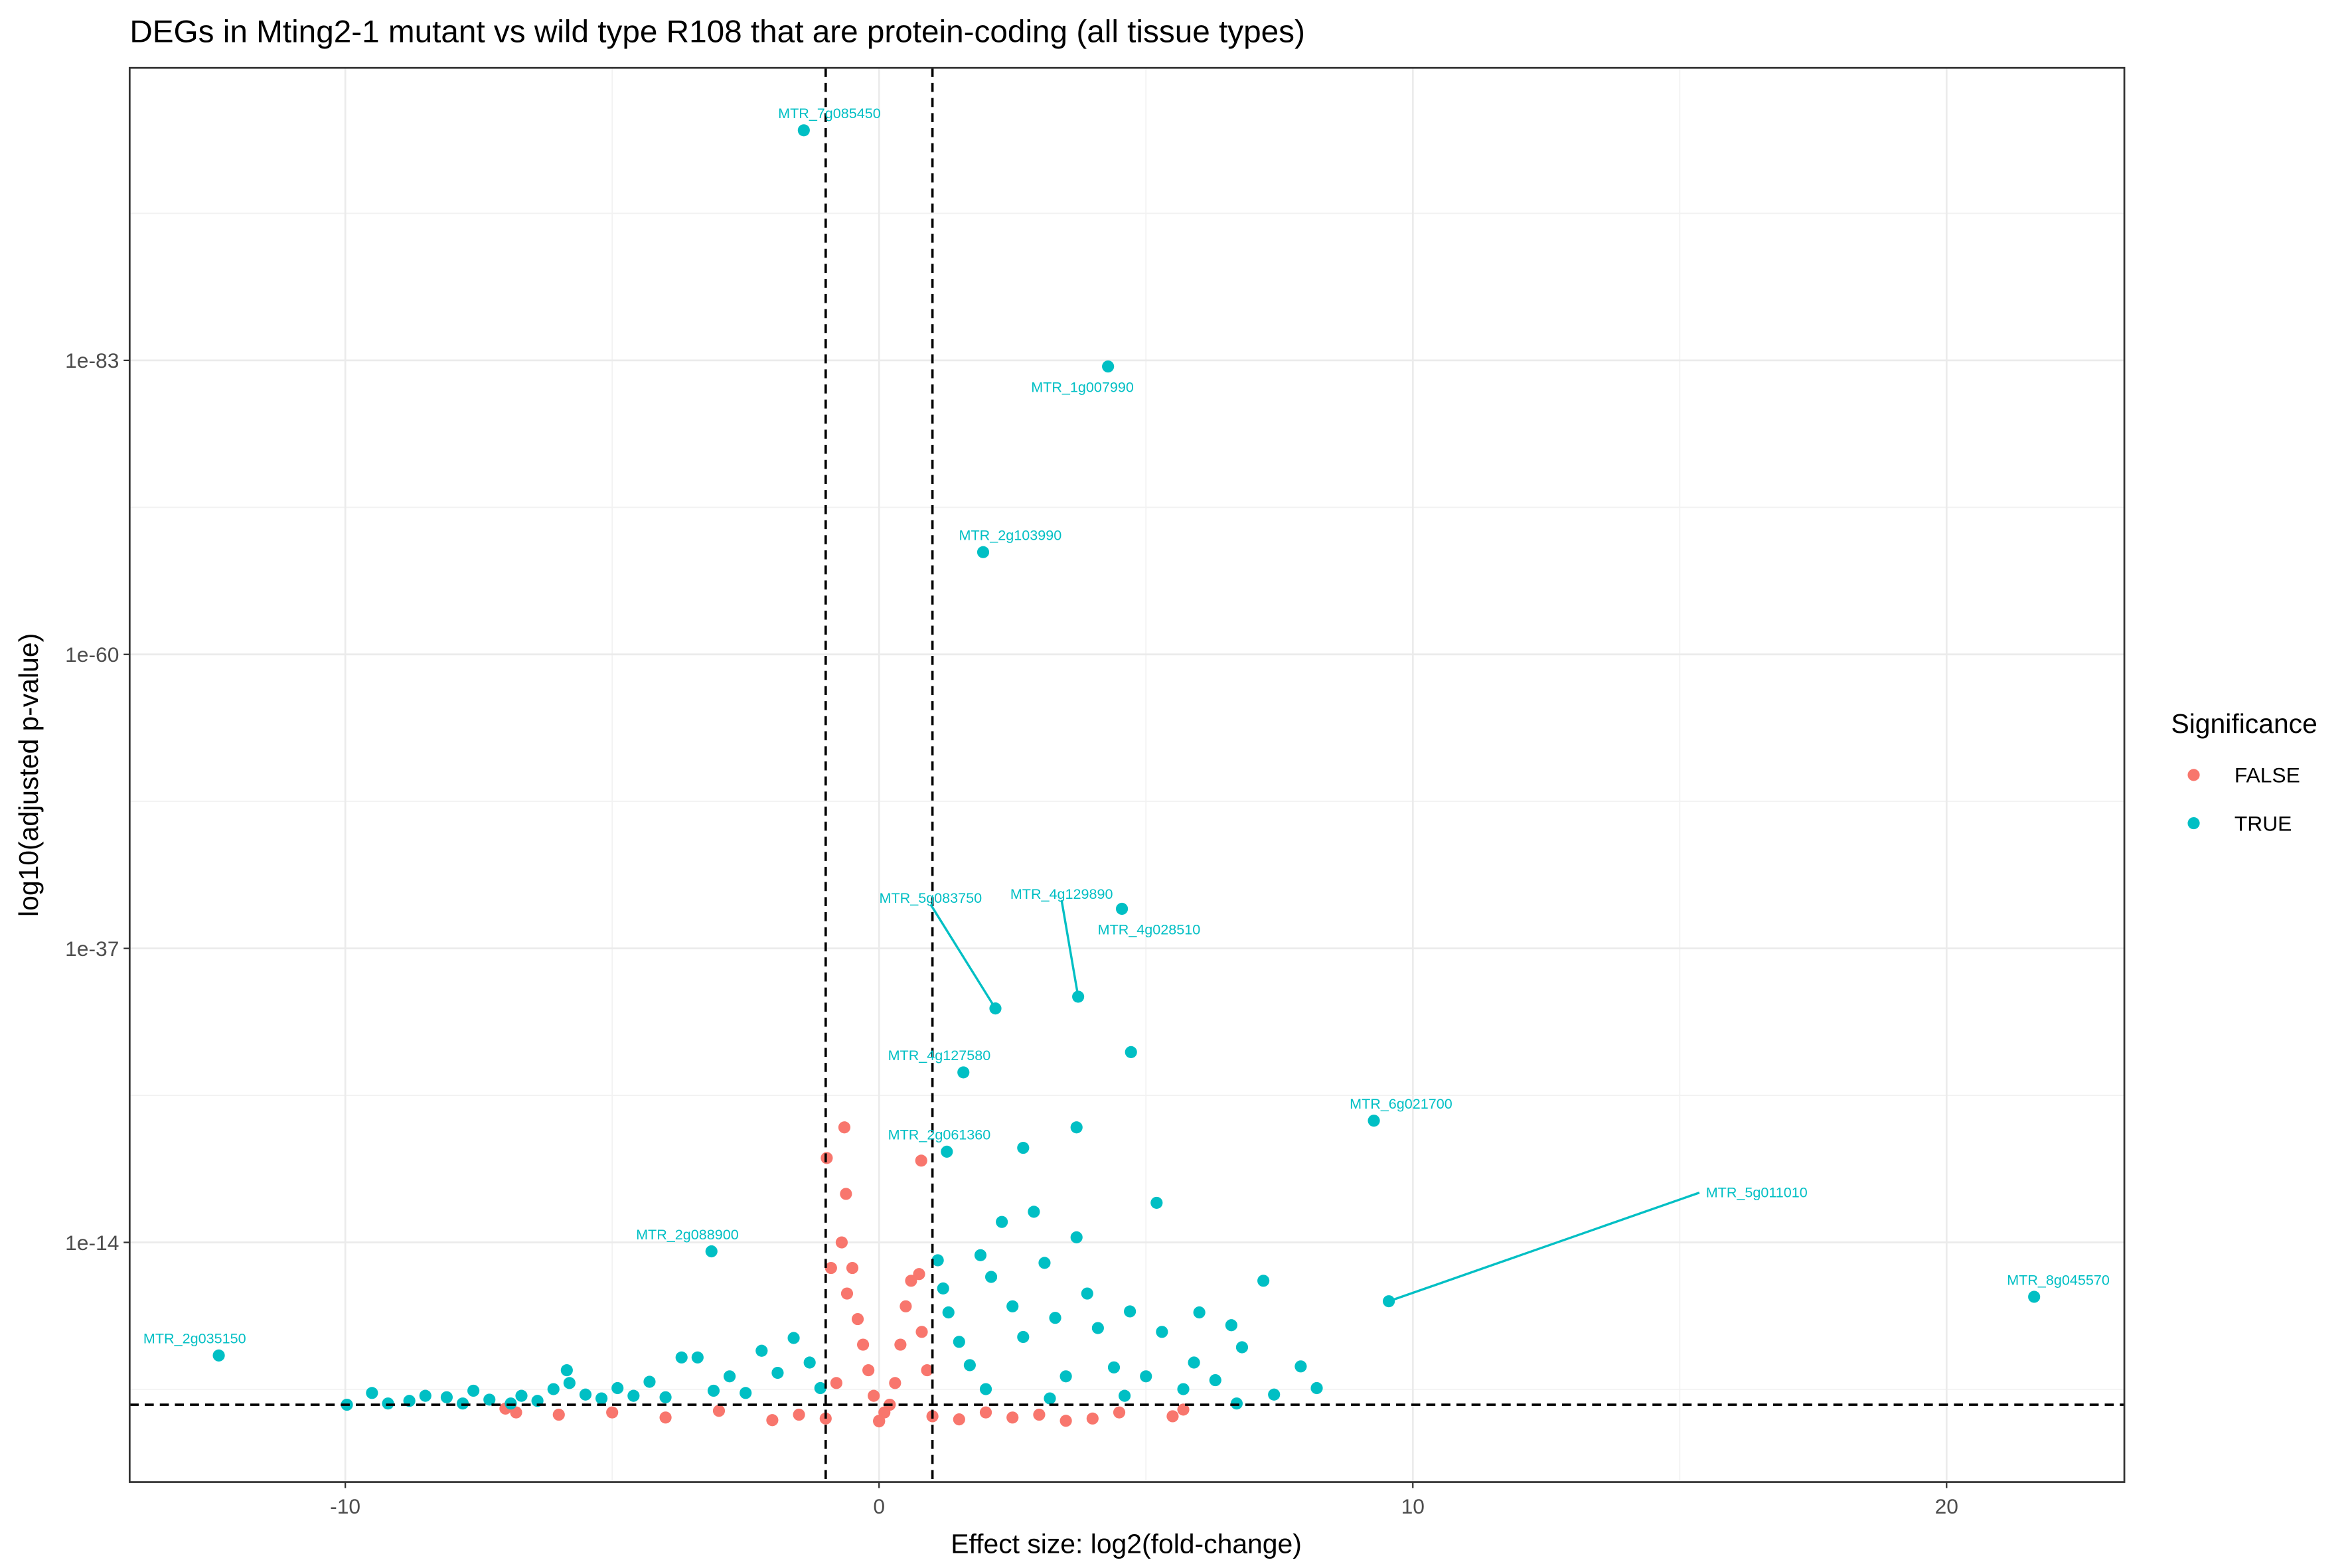 This screenshot has width=2352, height=1568. I want to click on legend-label: FALSE, so click(2267, 775).